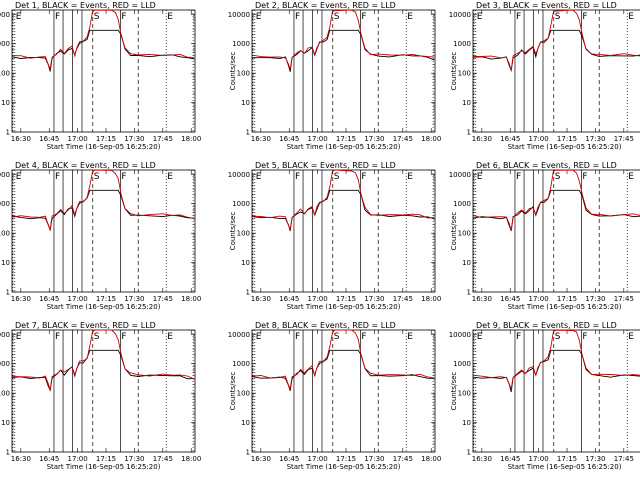 The height and width of the screenshot is (480, 640). Describe the element at coordinates (546, 5) in the screenshot. I see `panel-title: Det 3, BLACK = Events, RED = LLD` at that location.